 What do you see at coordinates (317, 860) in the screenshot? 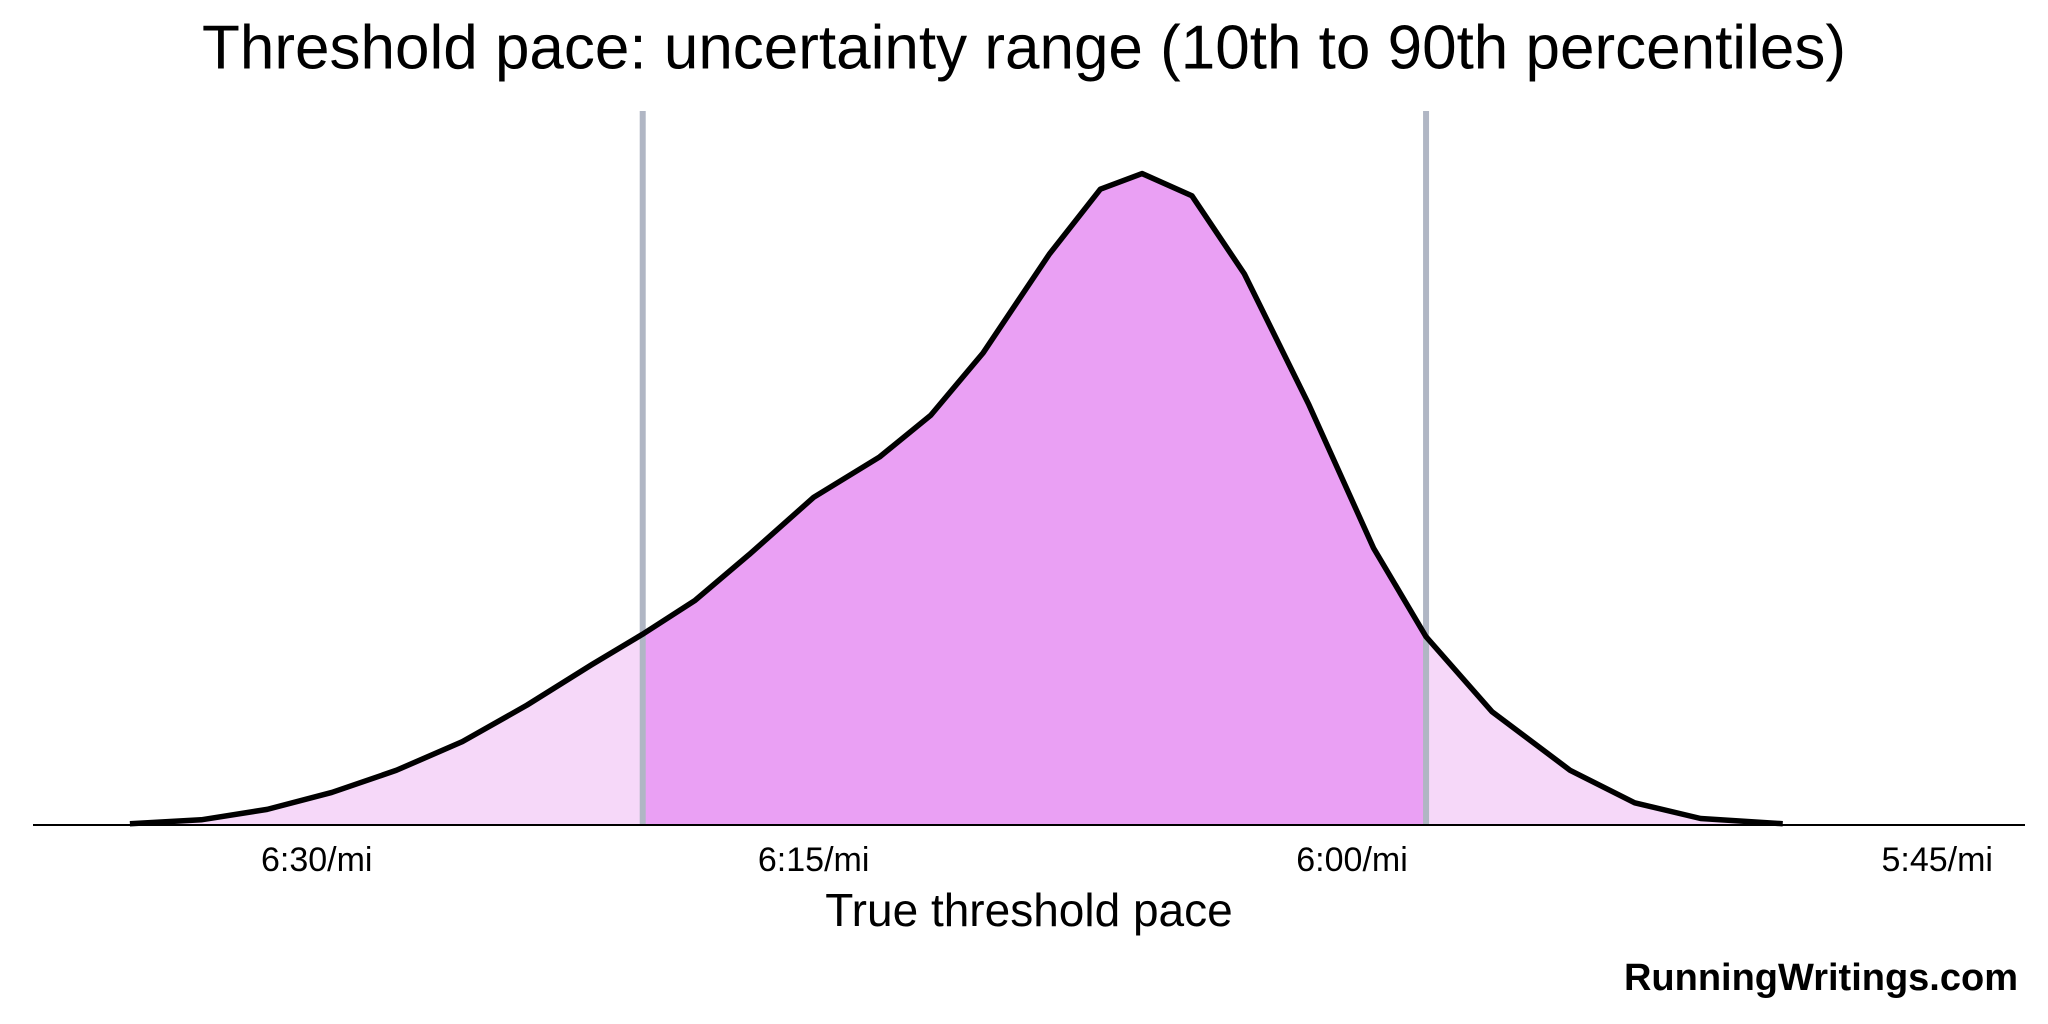
I see `x-tick-label: 6:30/mi` at bounding box center [317, 860].